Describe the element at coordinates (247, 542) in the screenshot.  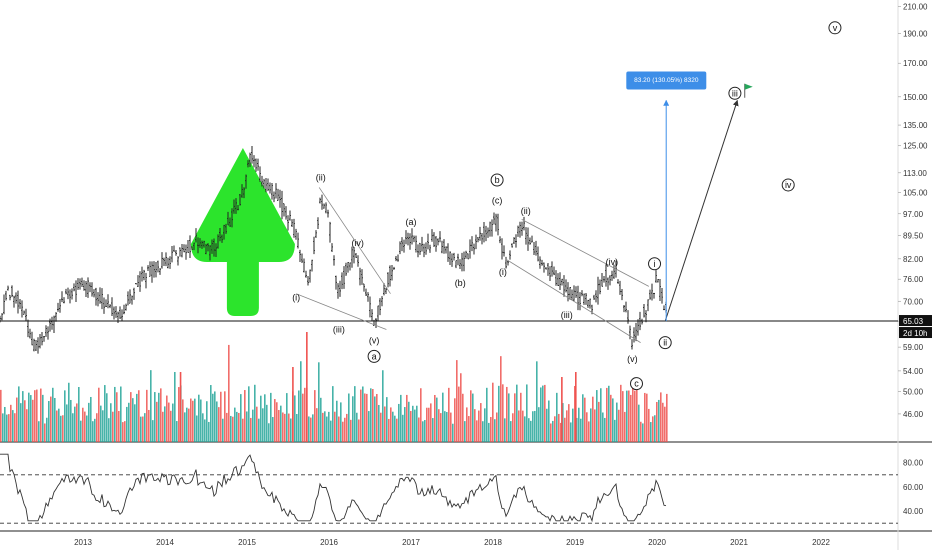
I see `time-tick-label: 2015` at that location.